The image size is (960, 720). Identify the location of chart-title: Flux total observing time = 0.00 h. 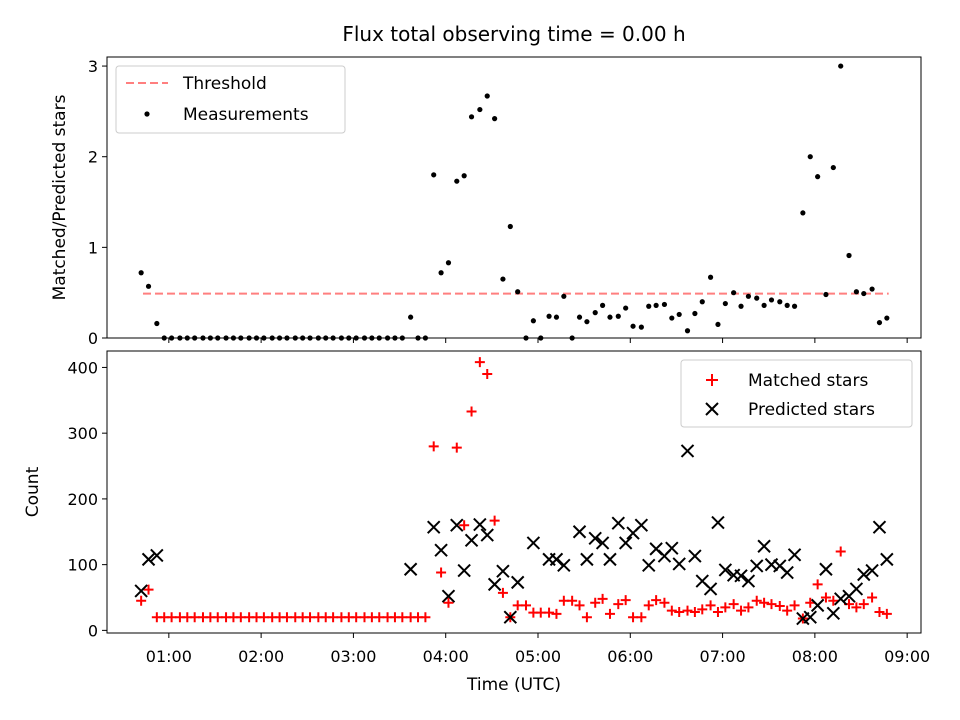
(513, 34).